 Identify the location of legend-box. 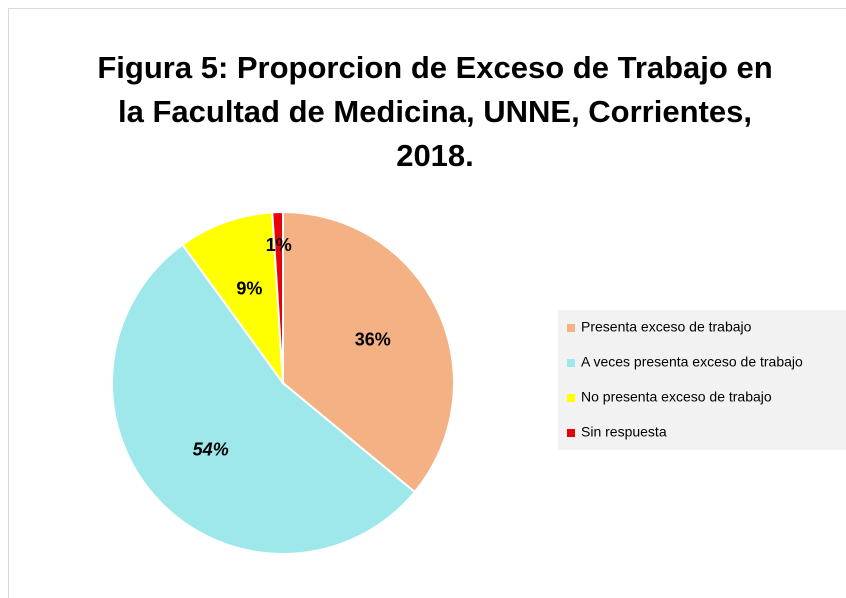
(702, 380).